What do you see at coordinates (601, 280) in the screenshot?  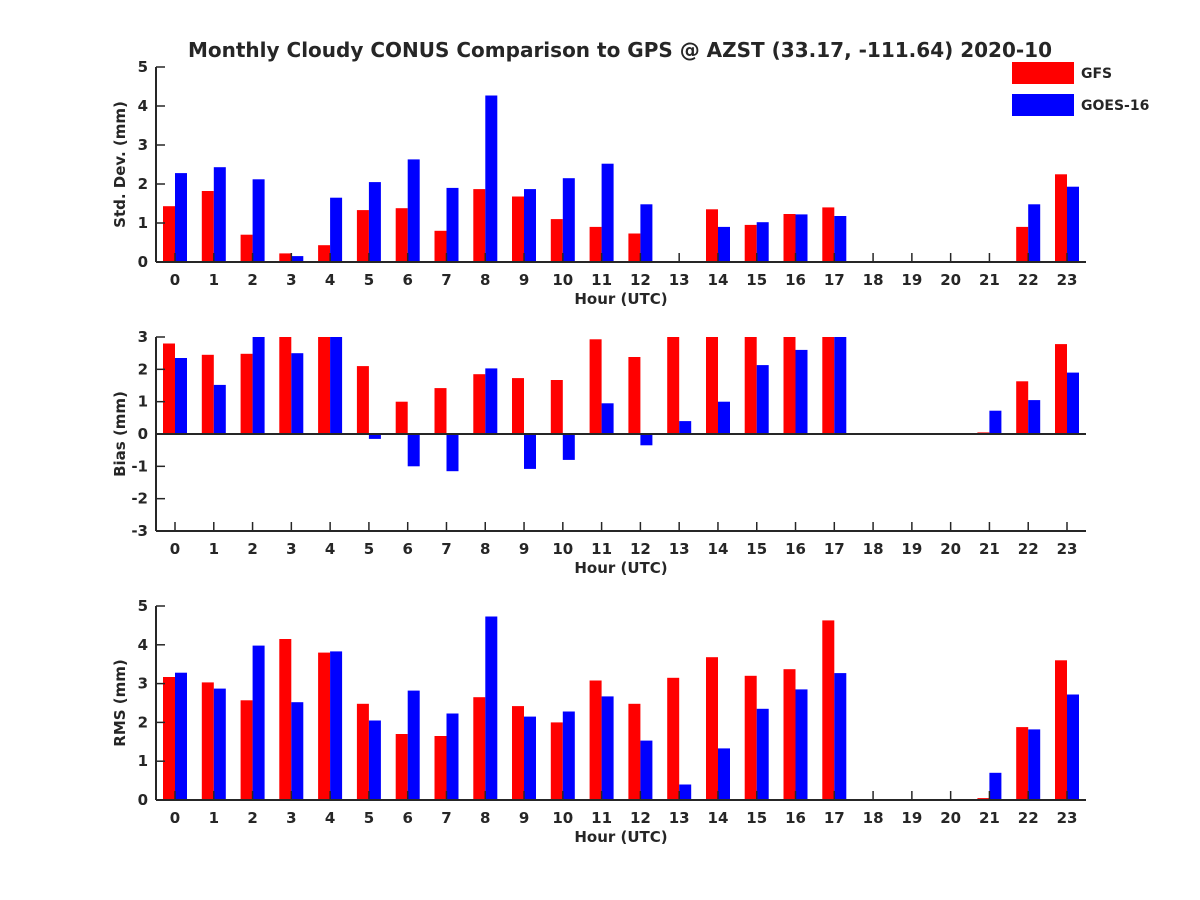 I see `x-tick-label: 11` at bounding box center [601, 280].